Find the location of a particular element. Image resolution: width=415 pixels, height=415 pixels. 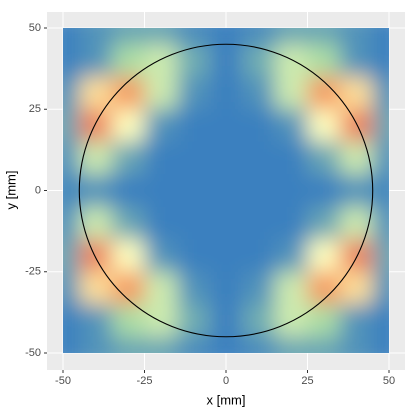

x-tick-label: 0 is located at coordinates (226, 381).